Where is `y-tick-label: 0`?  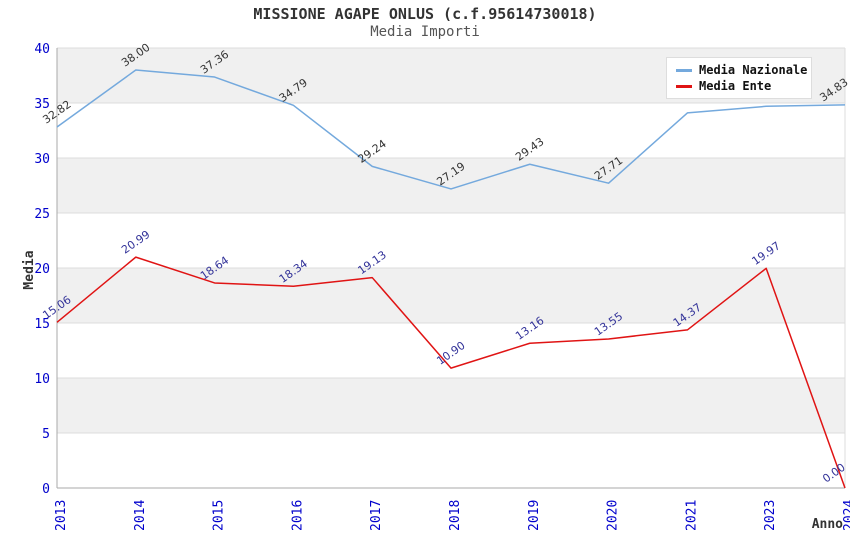
y-tick-label: 0 is located at coordinates (46, 489).